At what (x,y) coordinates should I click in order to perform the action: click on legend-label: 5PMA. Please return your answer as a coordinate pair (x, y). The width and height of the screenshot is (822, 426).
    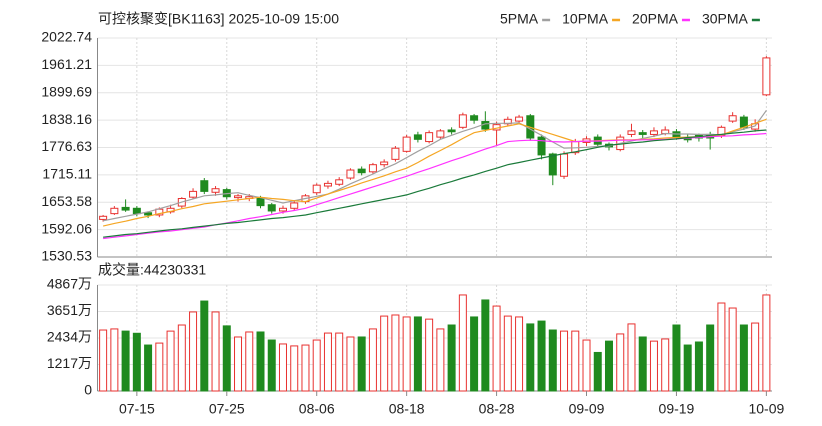
    Looking at the image, I should click on (519, 19).